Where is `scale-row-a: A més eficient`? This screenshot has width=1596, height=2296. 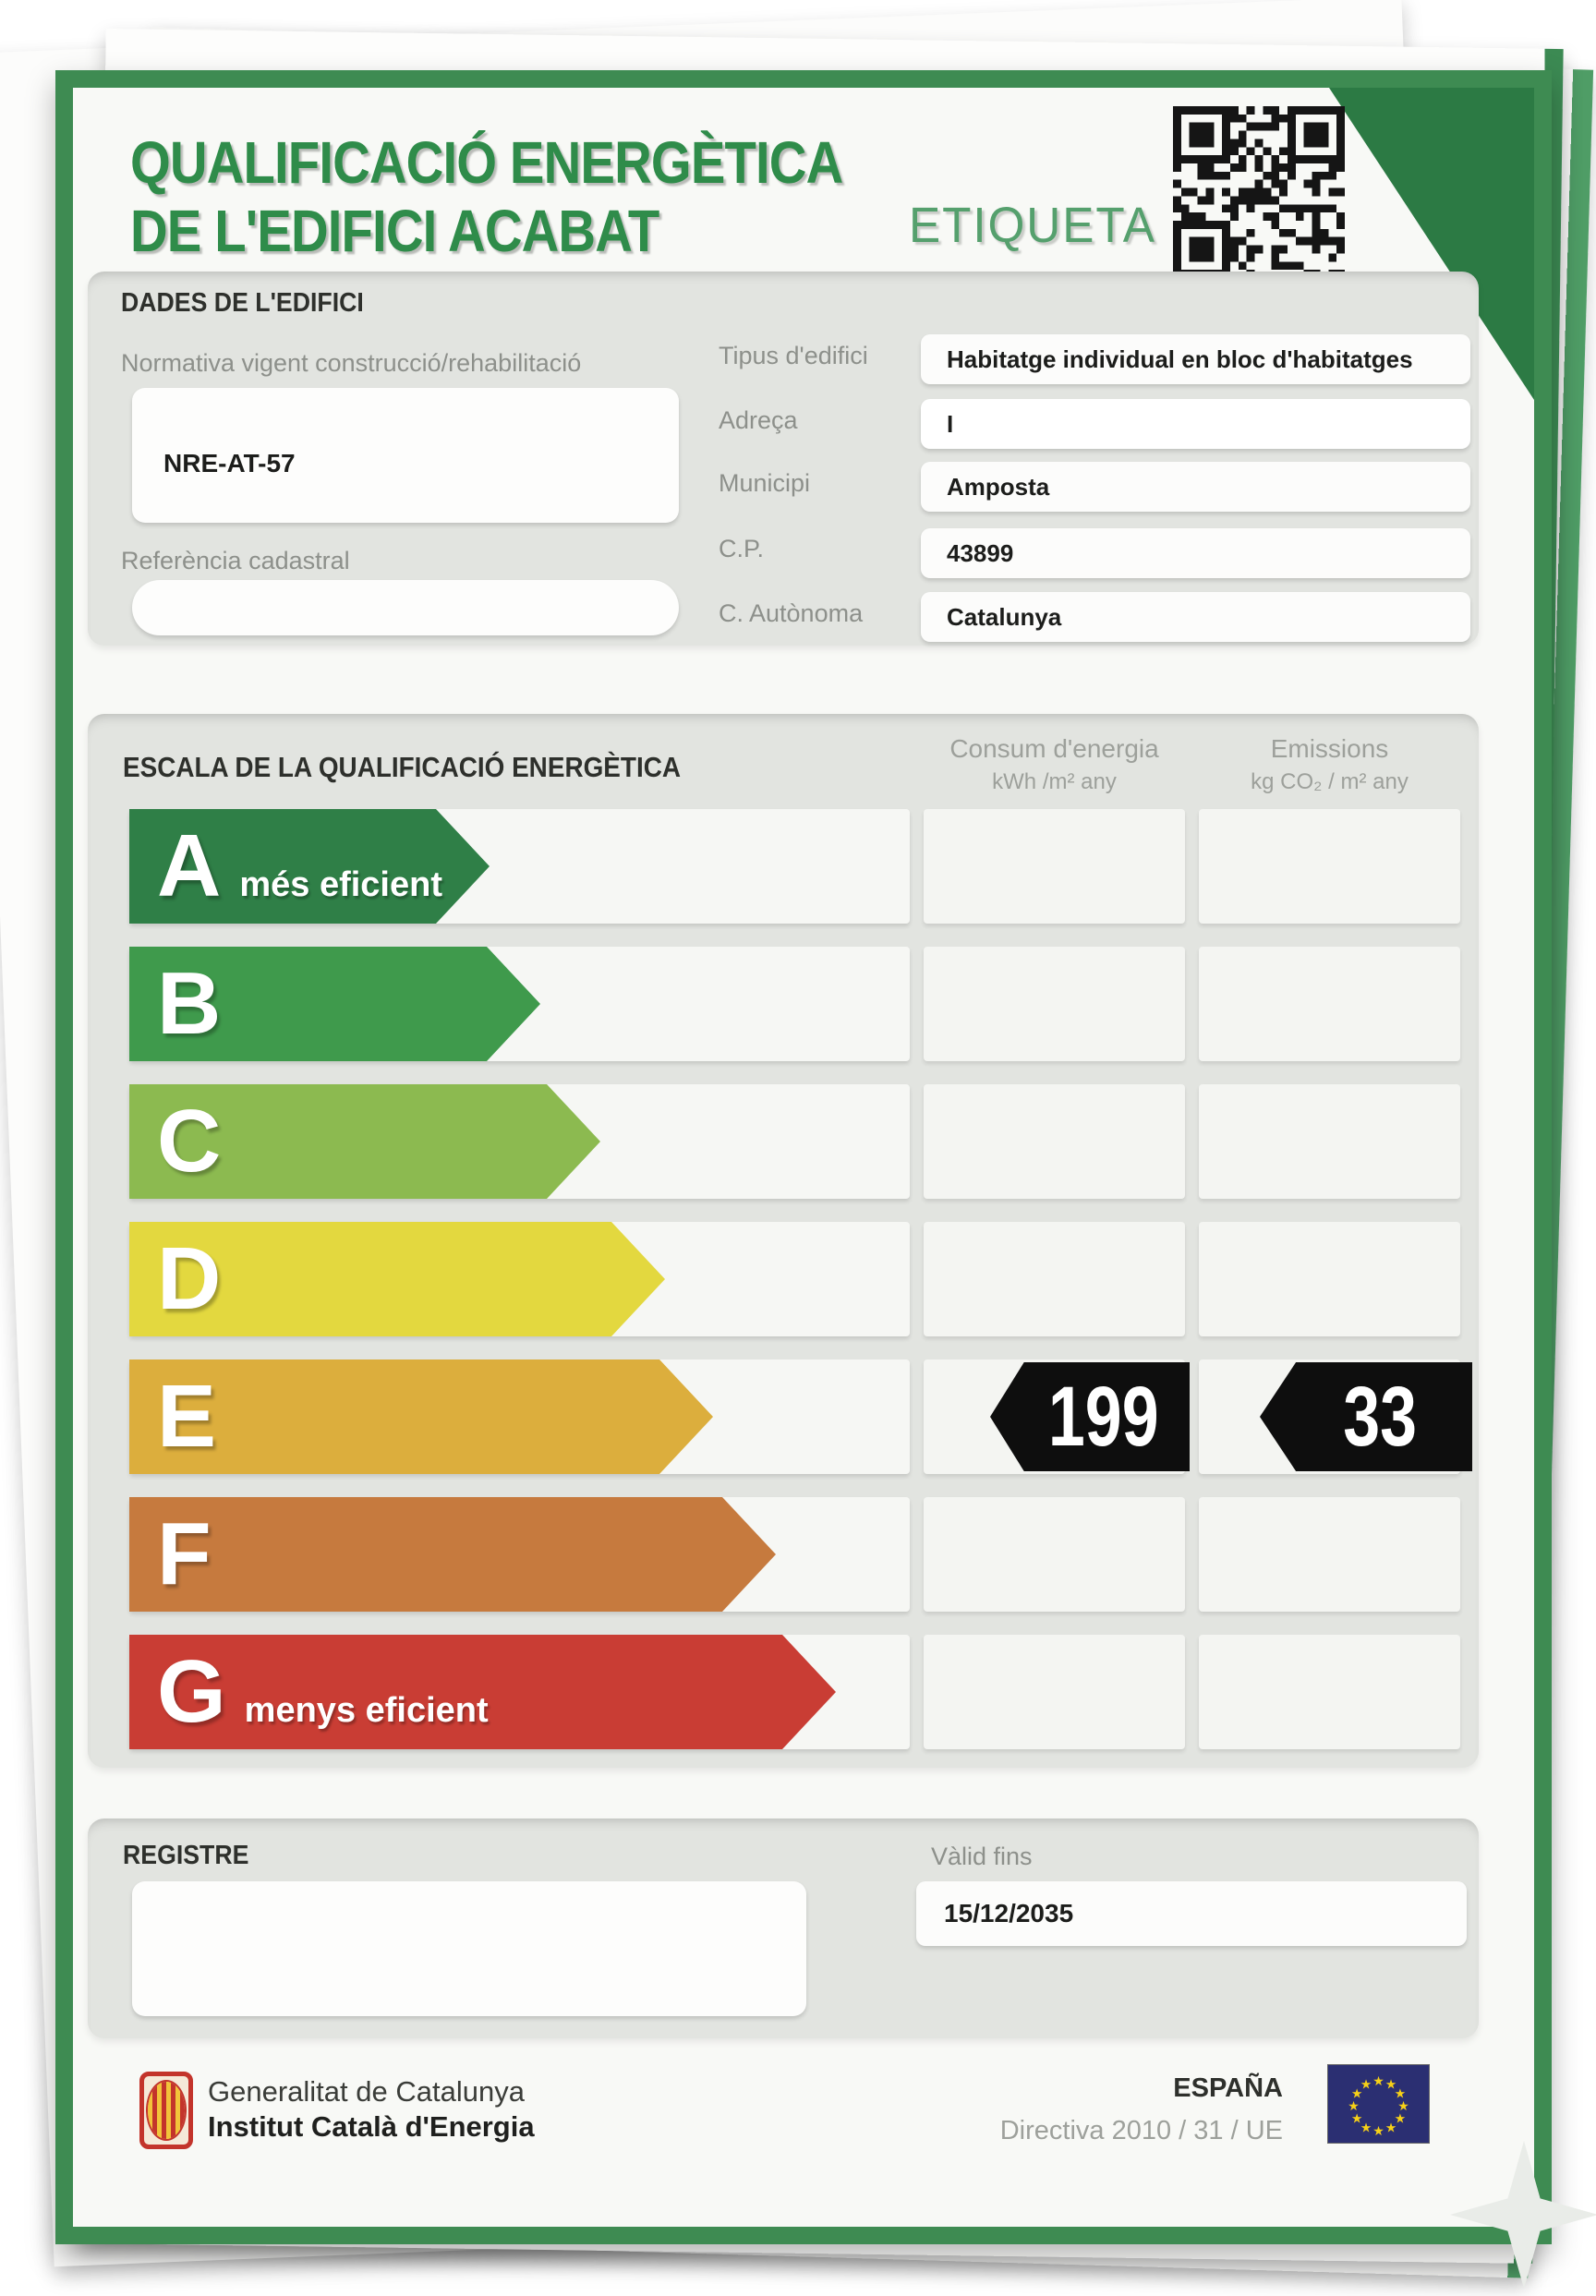 scale-row-a: A més eficient is located at coordinates (783, 867).